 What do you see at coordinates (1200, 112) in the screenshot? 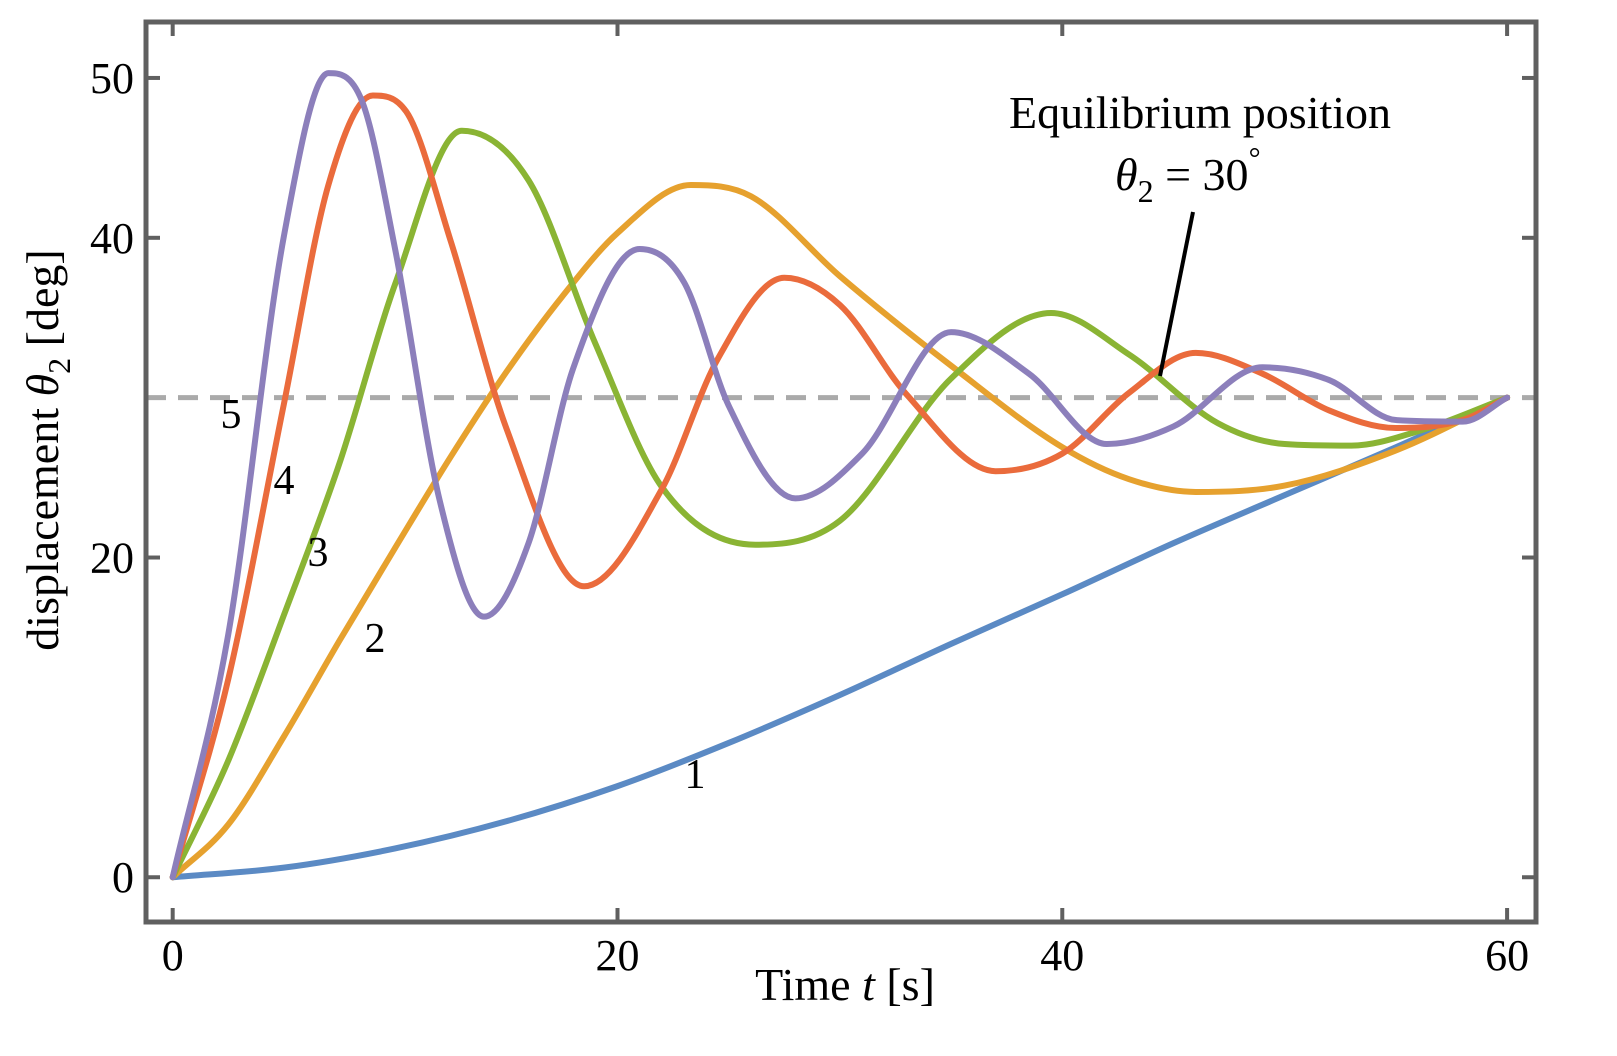
I see `equilibrium-annotation-title: Equilibrium position` at bounding box center [1200, 112].